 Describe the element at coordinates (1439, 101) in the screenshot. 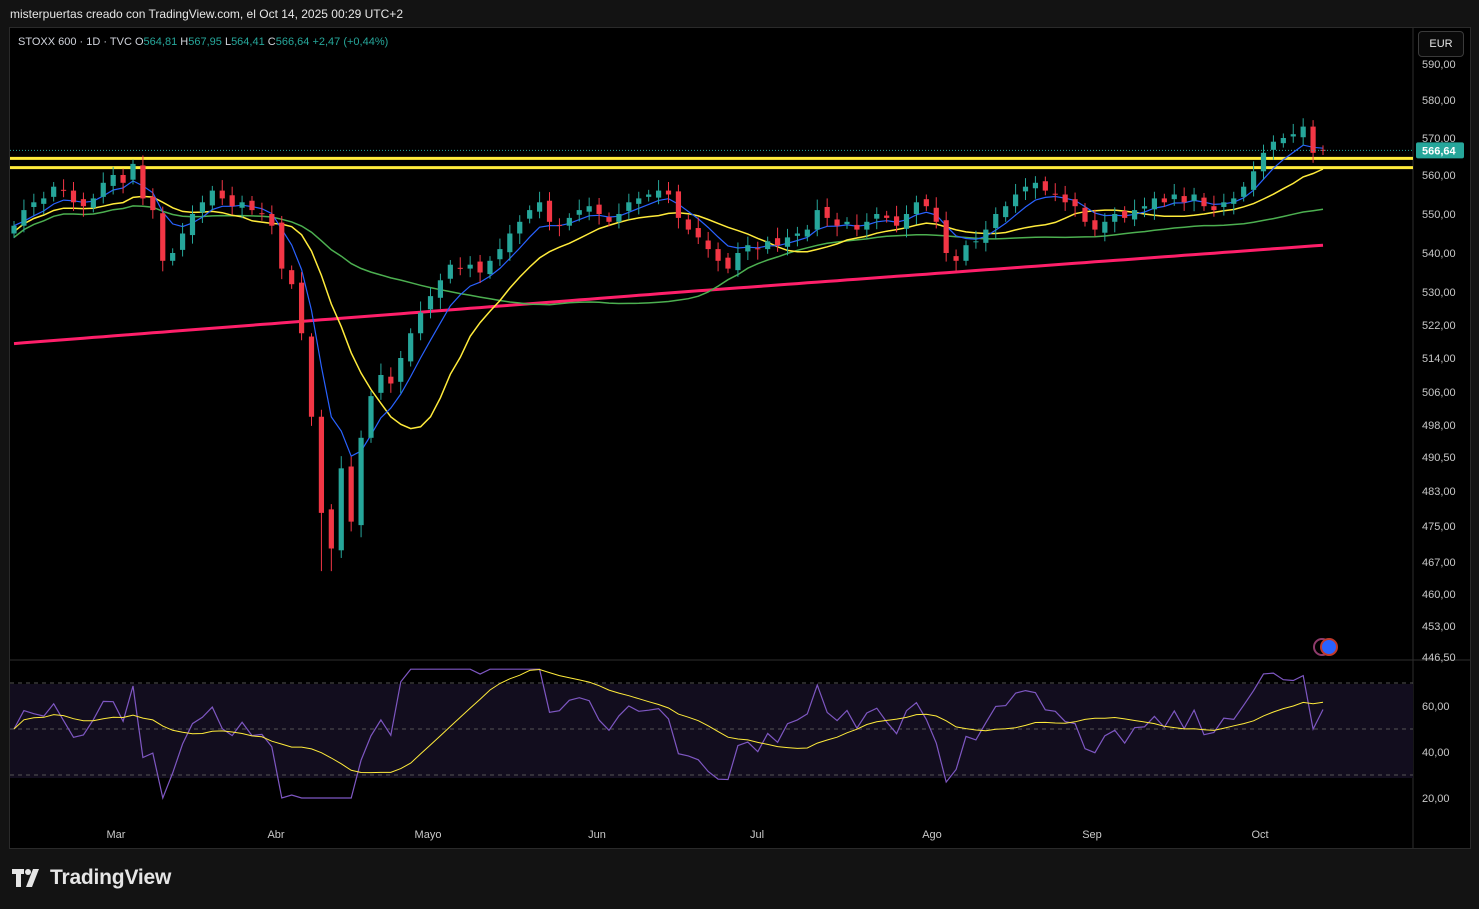

I see `price-tick-label: 580,00` at that location.